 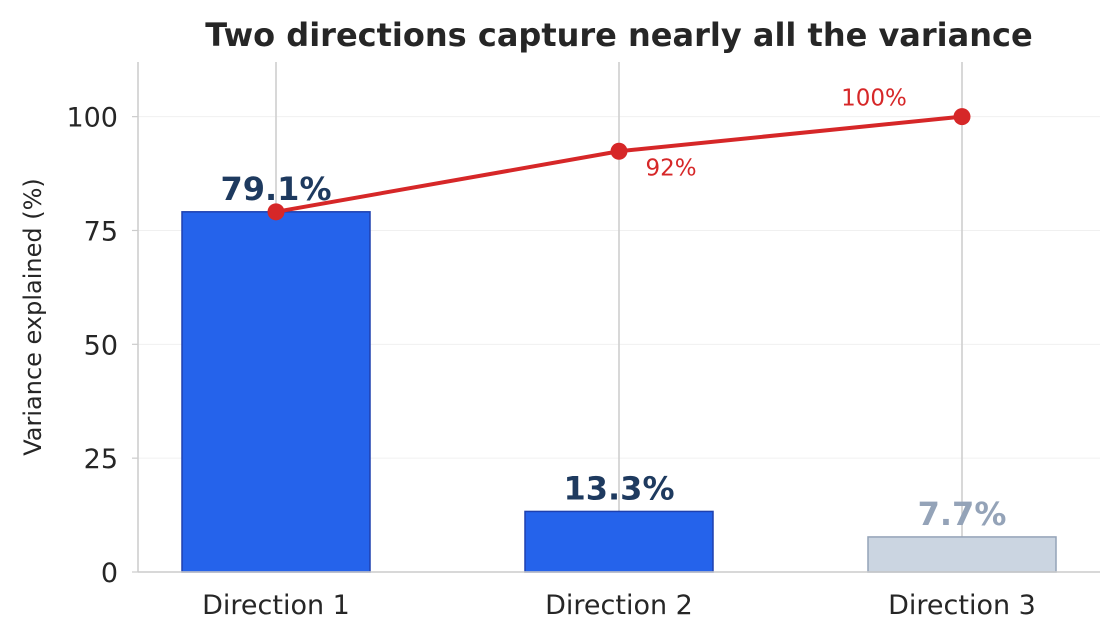 I want to click on cumulative-series, so click(x=619, y=164).